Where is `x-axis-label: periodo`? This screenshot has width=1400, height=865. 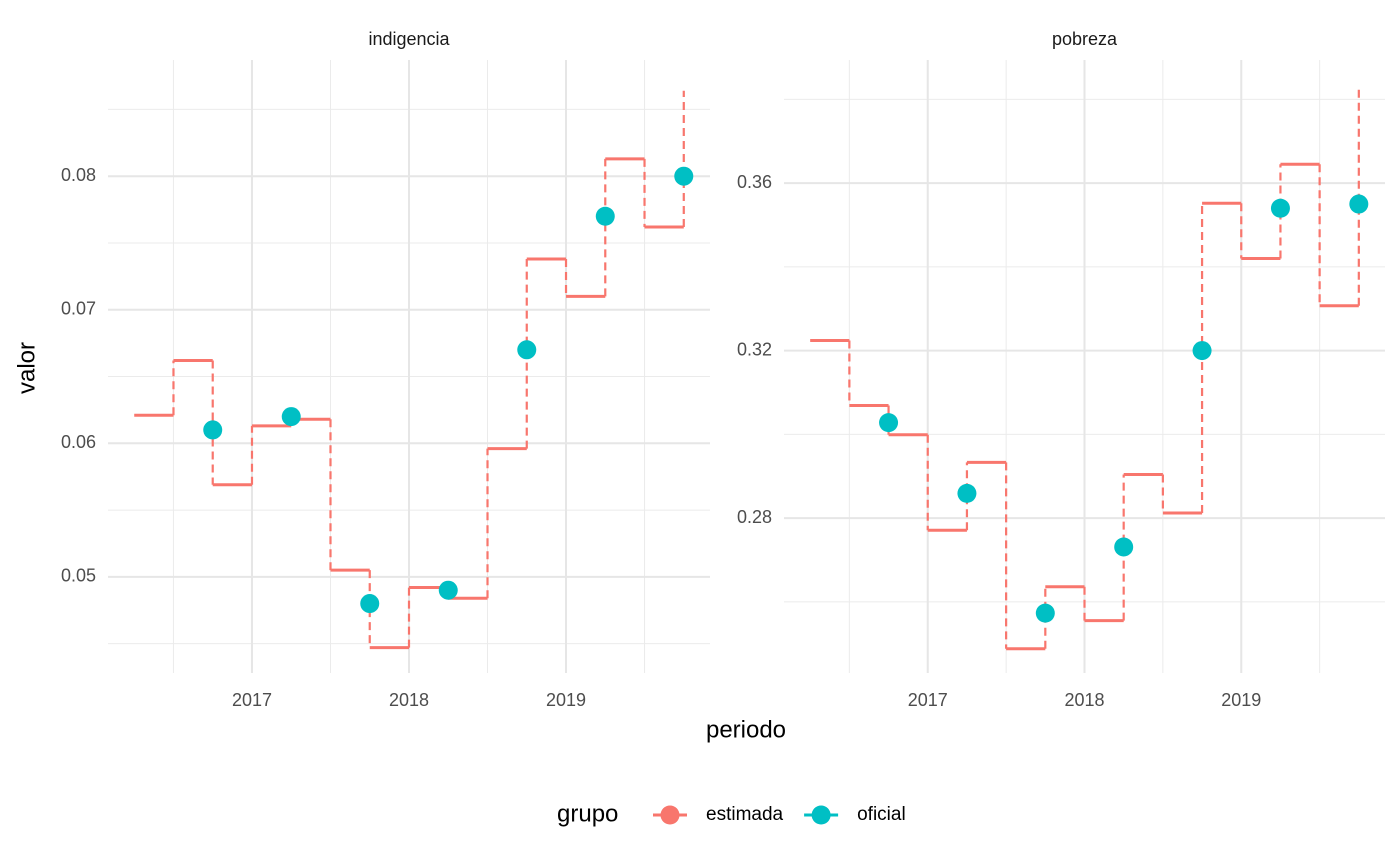
x-axis-label: periodo is located at coordinates (746, 729).